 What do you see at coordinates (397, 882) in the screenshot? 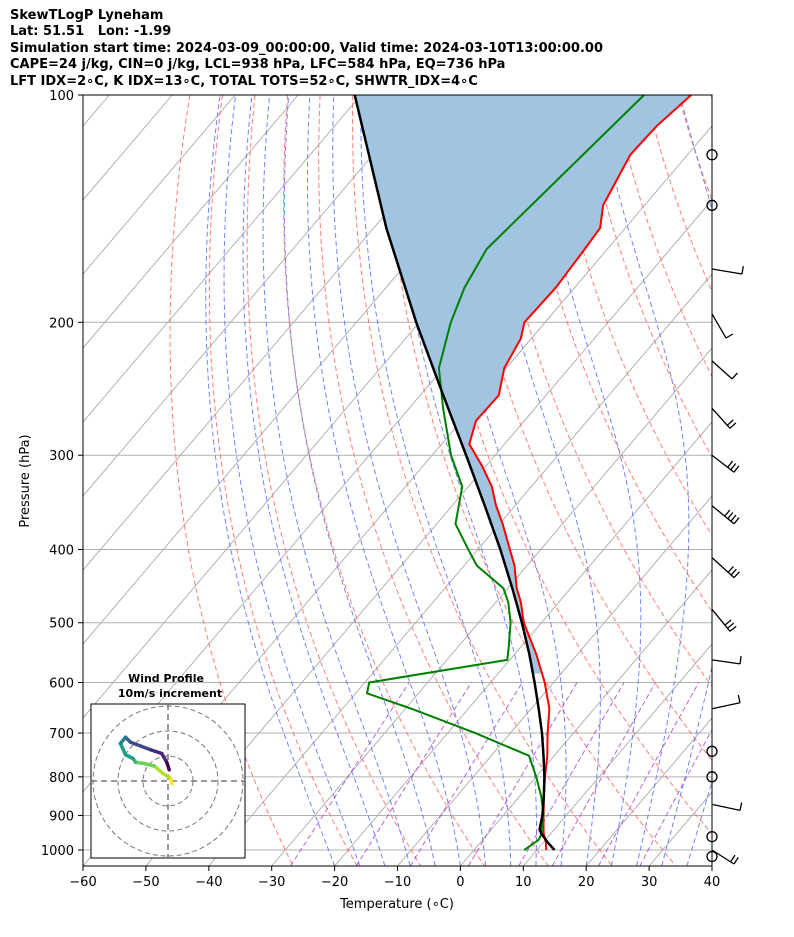
I see `x-tick-label: −10` at bounding box center [397, 882].